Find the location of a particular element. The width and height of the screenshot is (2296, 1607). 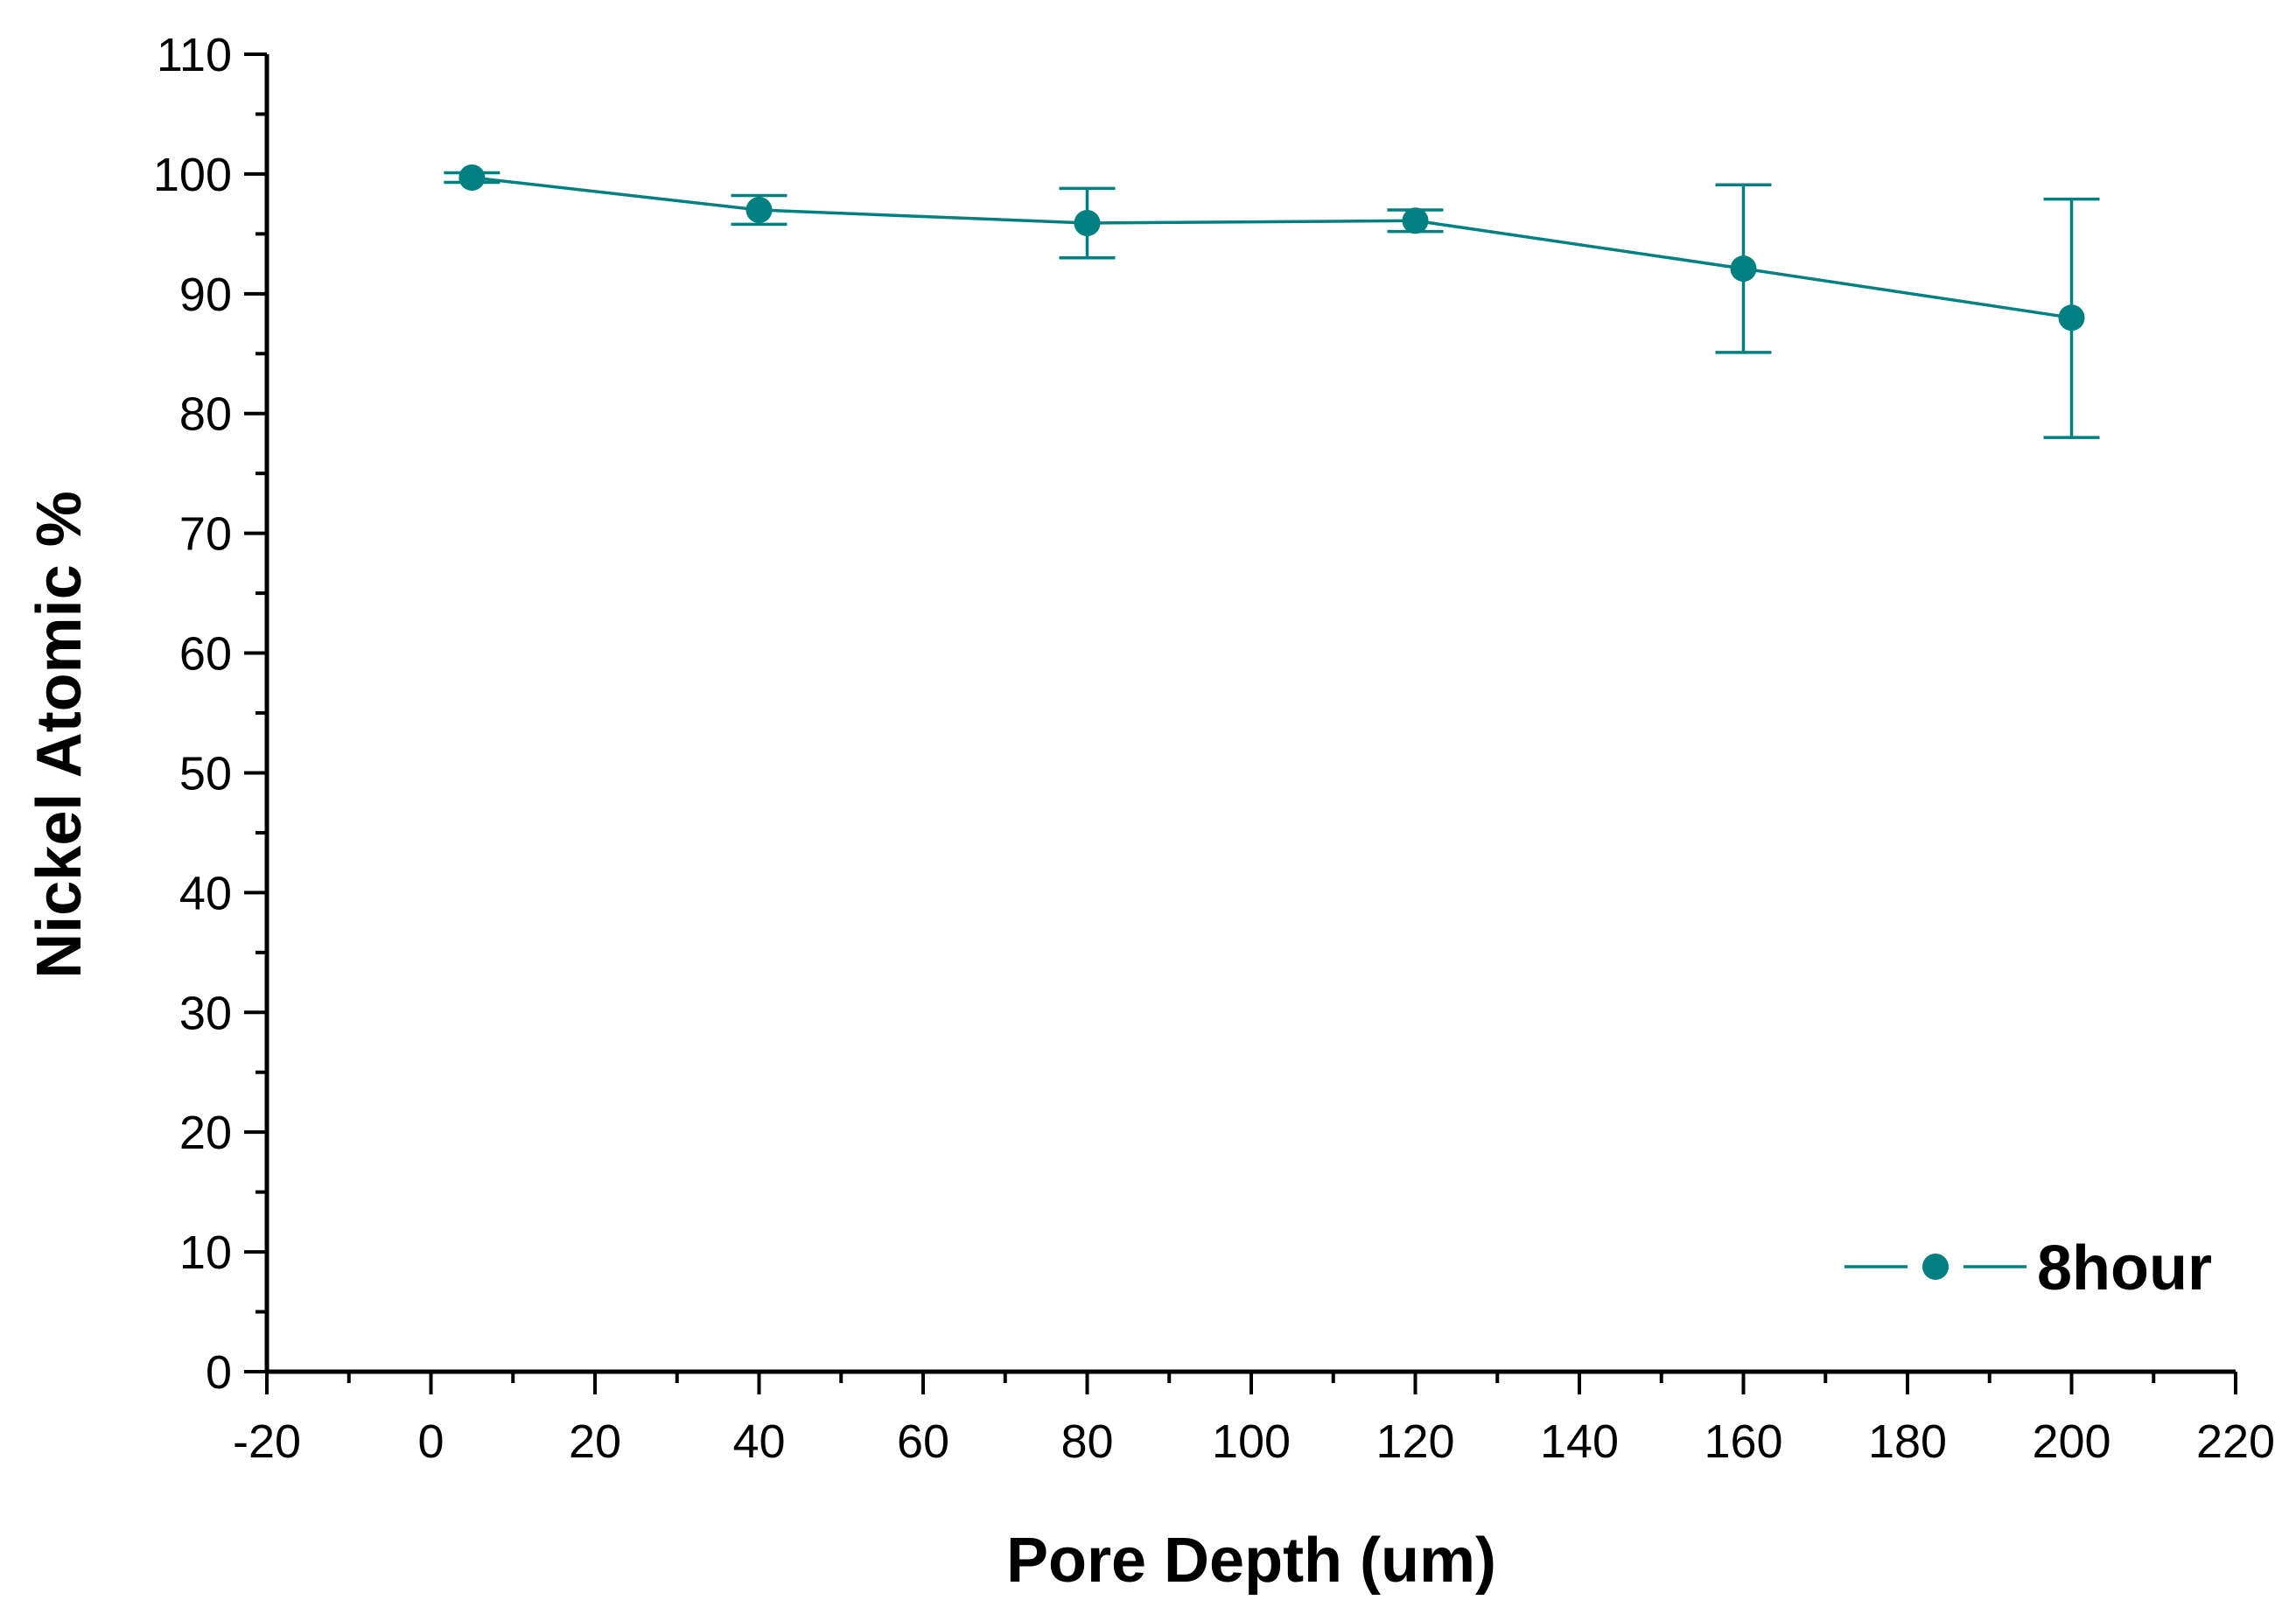

x-tick-label: 140 is located at coordinates (1579, 1441).